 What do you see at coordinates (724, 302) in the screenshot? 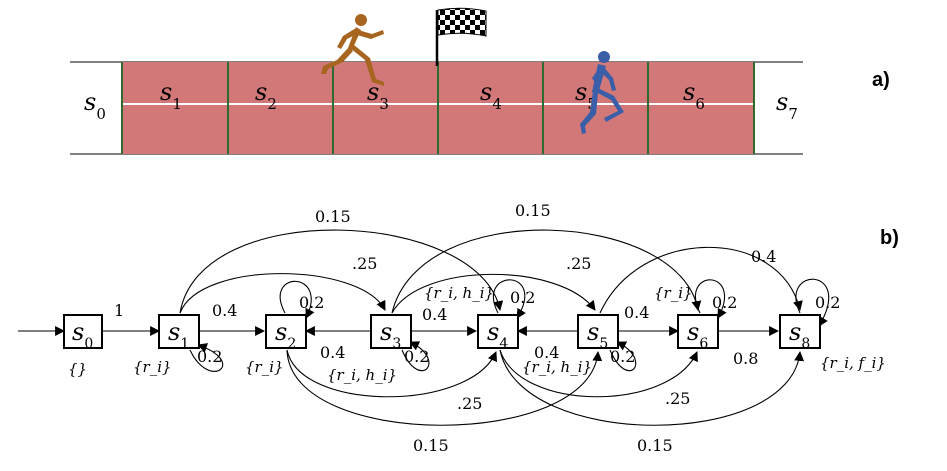
I see `label-s6-loop: 0.2` at bounding box center [724, 302].